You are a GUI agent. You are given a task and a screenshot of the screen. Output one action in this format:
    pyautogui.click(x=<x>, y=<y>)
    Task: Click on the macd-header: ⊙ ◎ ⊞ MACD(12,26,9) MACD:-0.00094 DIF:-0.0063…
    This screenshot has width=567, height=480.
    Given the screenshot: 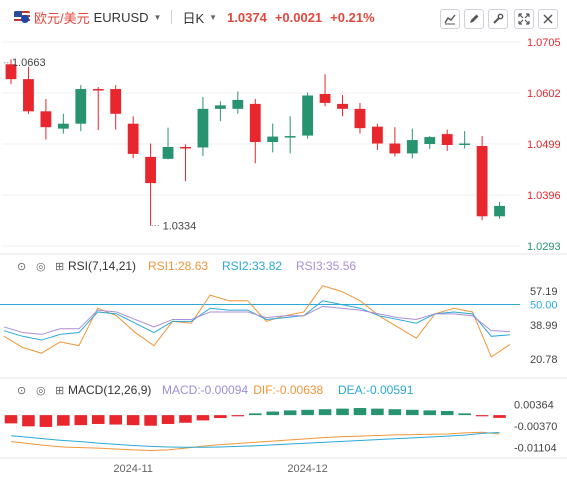 What is the action you would take?
    pyautogui.click(x=215, y=390)
    